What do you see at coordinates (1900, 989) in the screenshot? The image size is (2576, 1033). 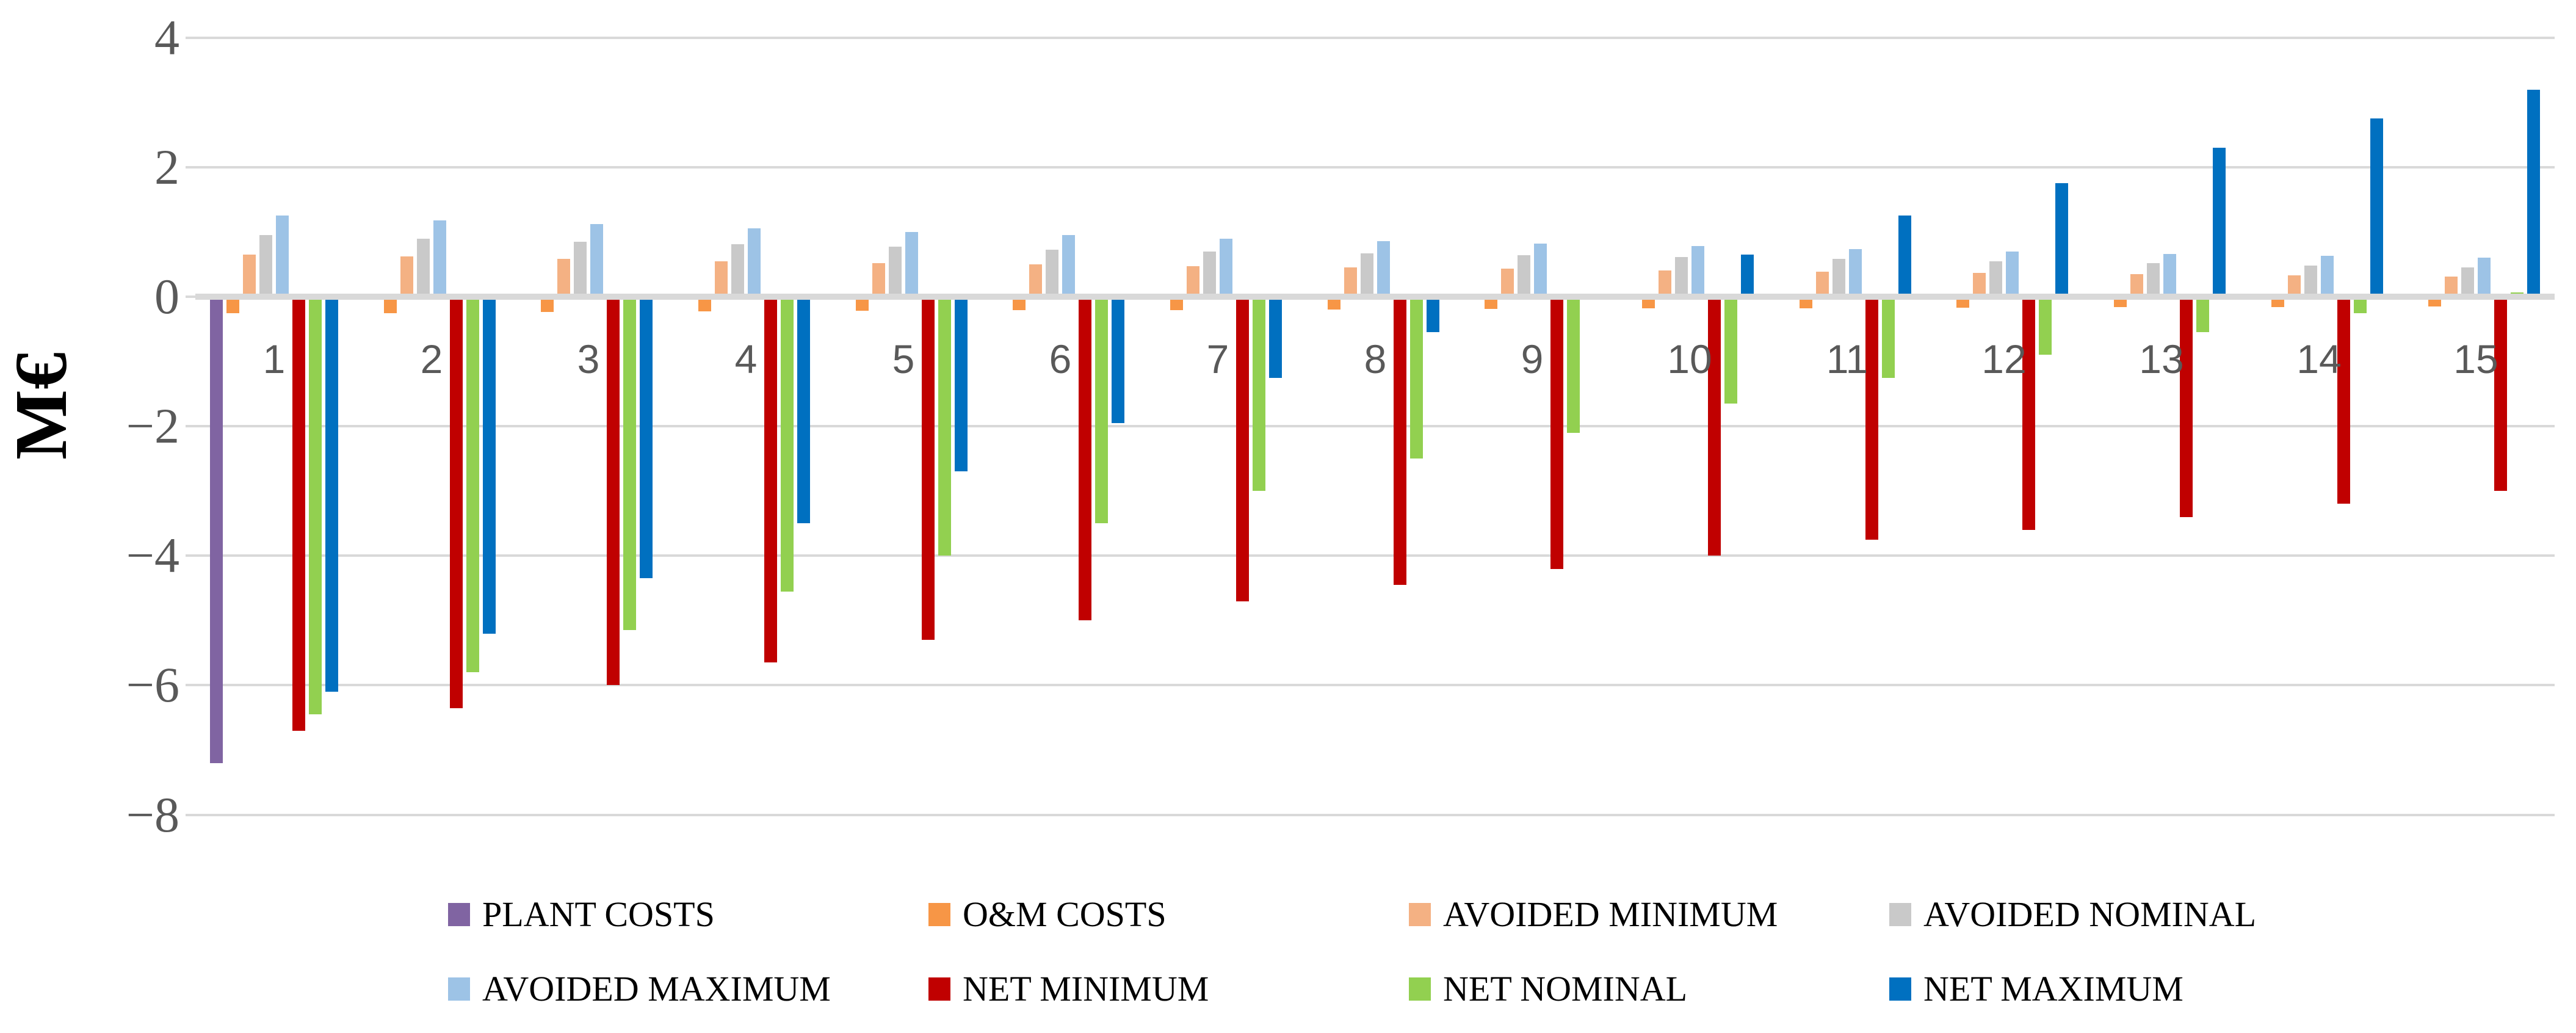 I see `legend-swatch-net-maximum` at bounding box center [1900, 989].